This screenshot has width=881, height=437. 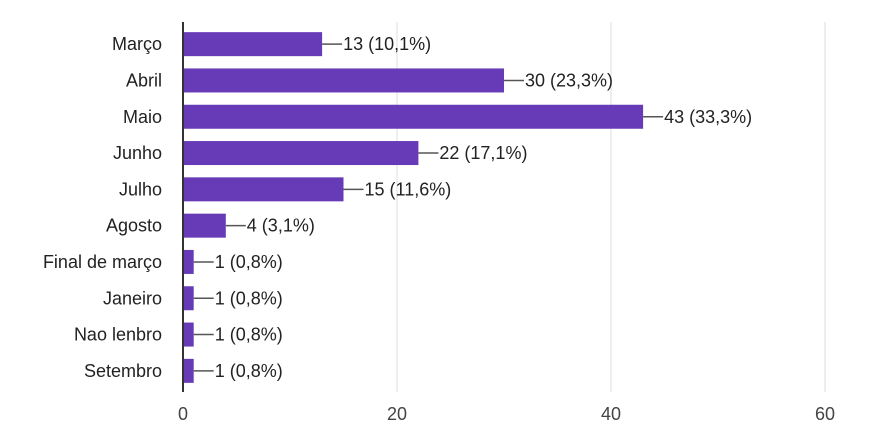 What do you see at coordinates (387, 44) in the screenshot?
I see `data-label: 13 (10,1%)` at bounding box center [387, 44].